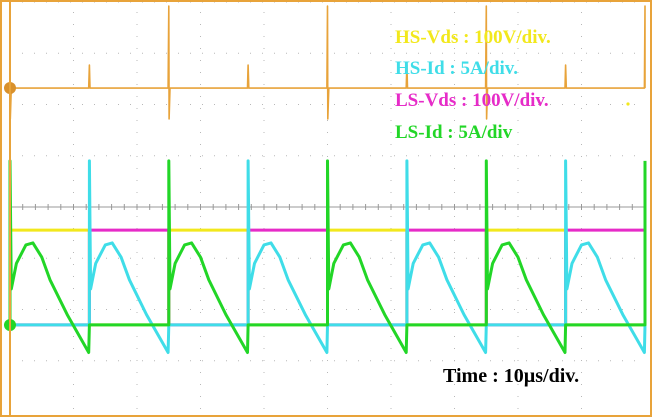 Image resolution: width=652 pixels, height=417 pixels. What do you see at coordinates (473, 37) in the screenshot?
I see `legend-hs-vds: HS-Vds : 100V/div.` at bounding box center [473, 37].